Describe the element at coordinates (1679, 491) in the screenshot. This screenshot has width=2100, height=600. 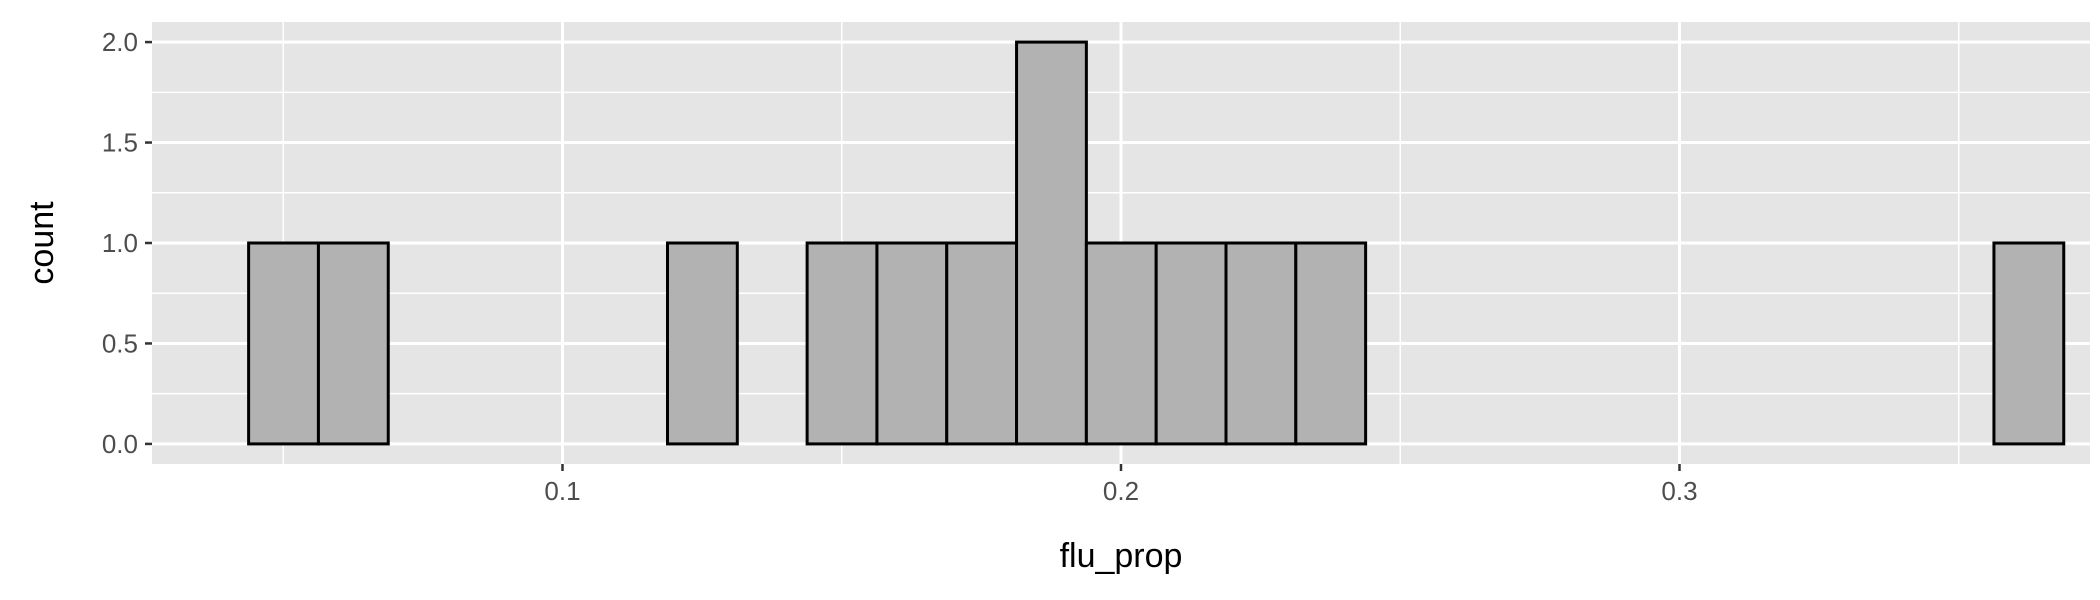
I see `x-tick-label-2: 0.3` at that location.